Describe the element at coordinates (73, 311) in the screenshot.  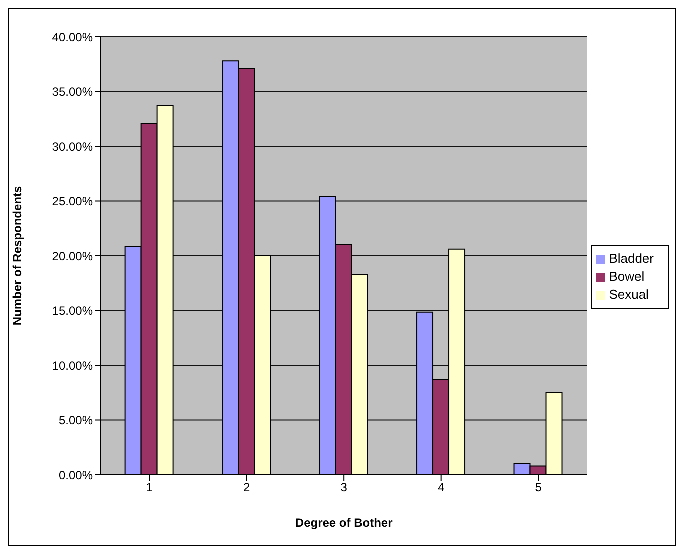
I see `y-tick-label: 15.00%` at that location.